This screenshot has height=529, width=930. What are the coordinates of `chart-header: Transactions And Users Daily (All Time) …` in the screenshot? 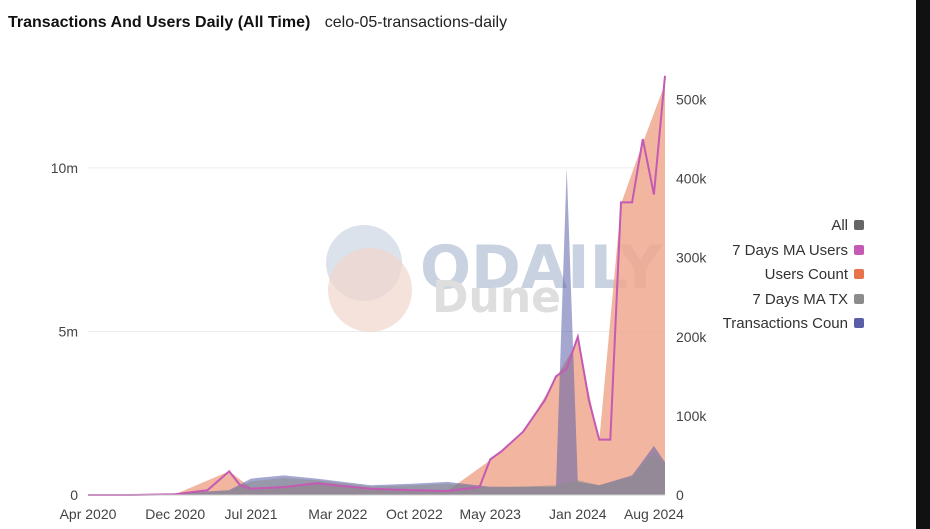 It's located at (257, 23).